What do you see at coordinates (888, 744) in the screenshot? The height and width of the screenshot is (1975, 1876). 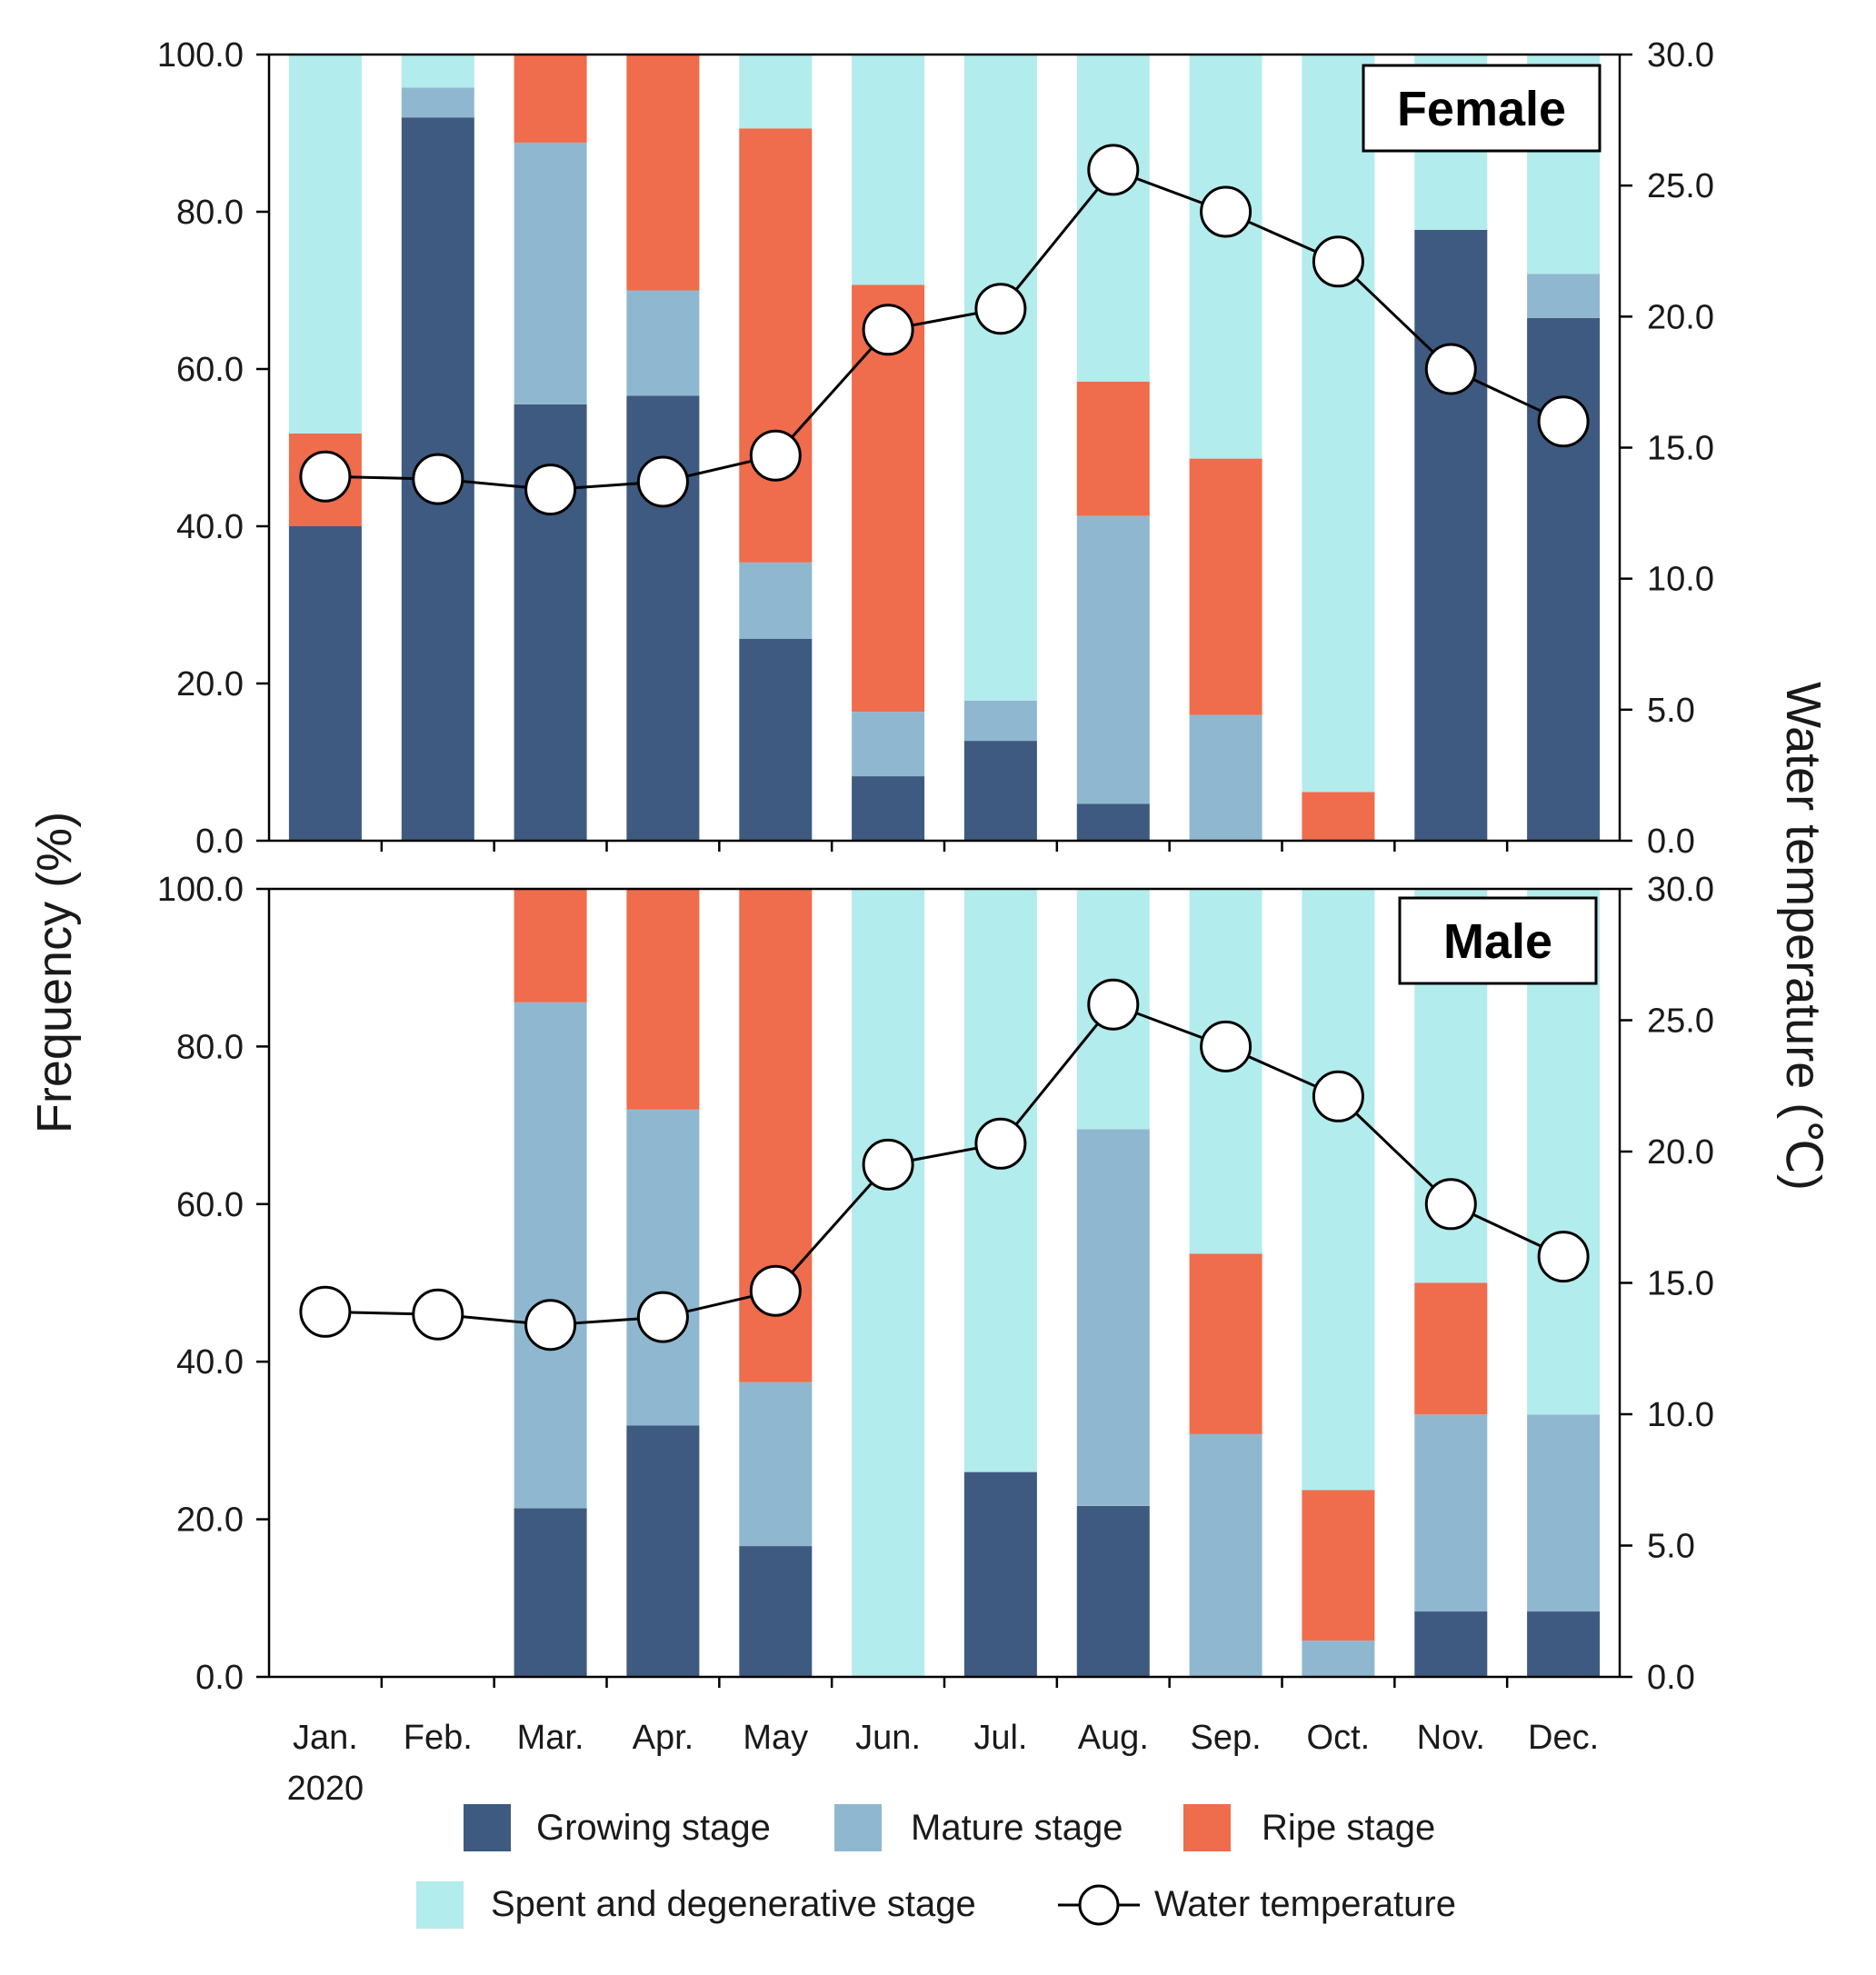 I see `female-bar-mature-stage-jun` at bounding box center [888, 744].